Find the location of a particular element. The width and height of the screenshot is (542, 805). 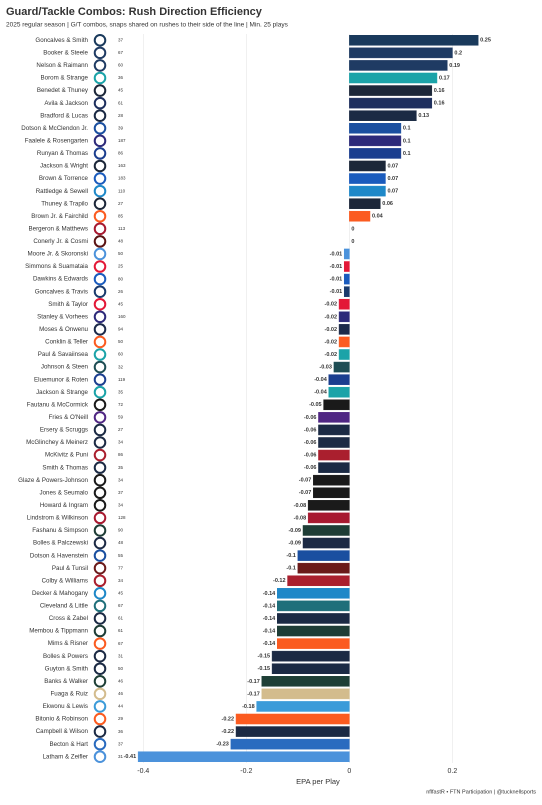

snap-count: 35 is located at coordinates (121, 391).